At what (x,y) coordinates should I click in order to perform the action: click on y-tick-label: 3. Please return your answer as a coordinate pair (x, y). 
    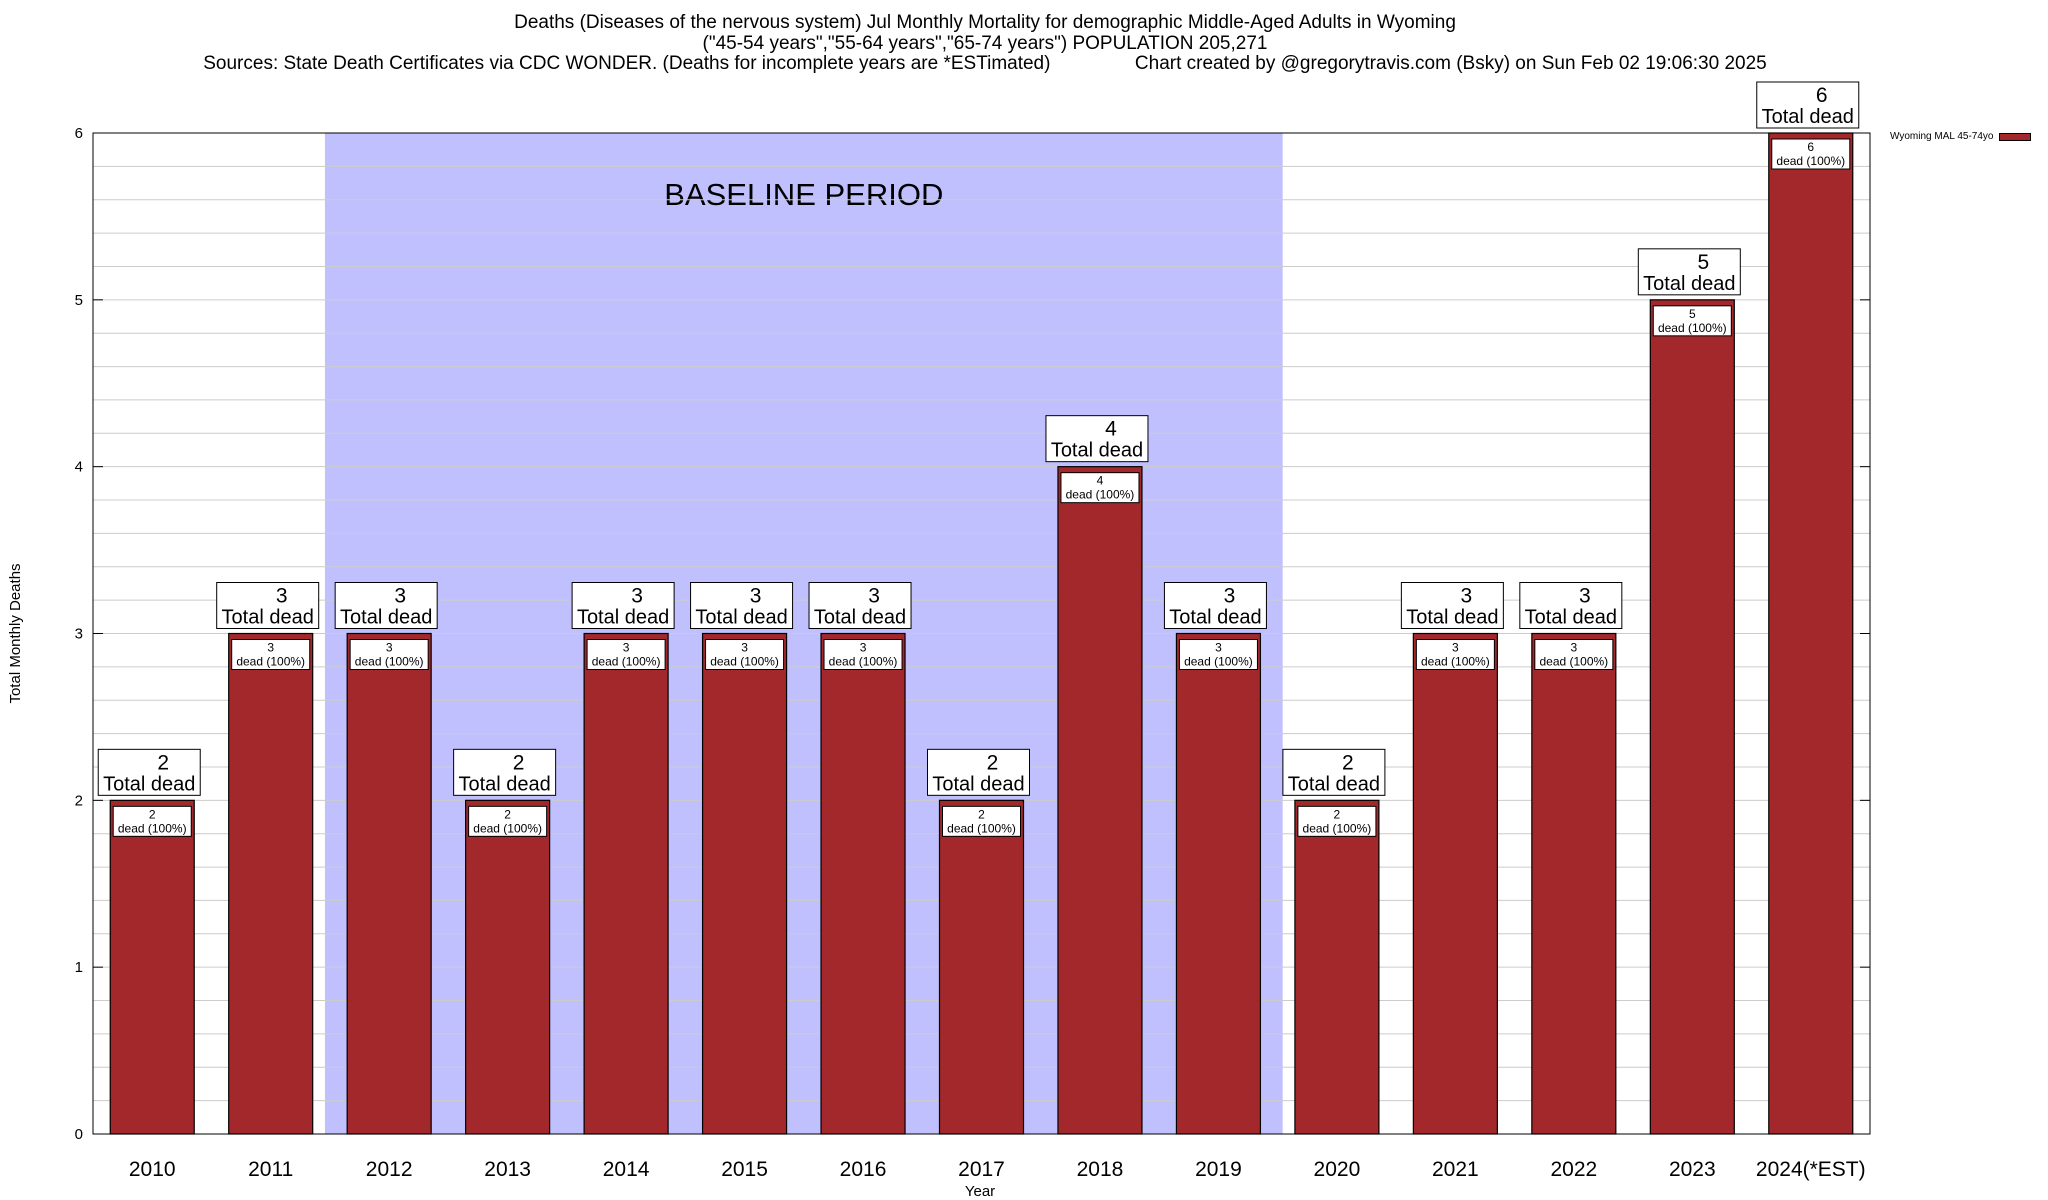
    Looking at the image, I should click on (79, 634).